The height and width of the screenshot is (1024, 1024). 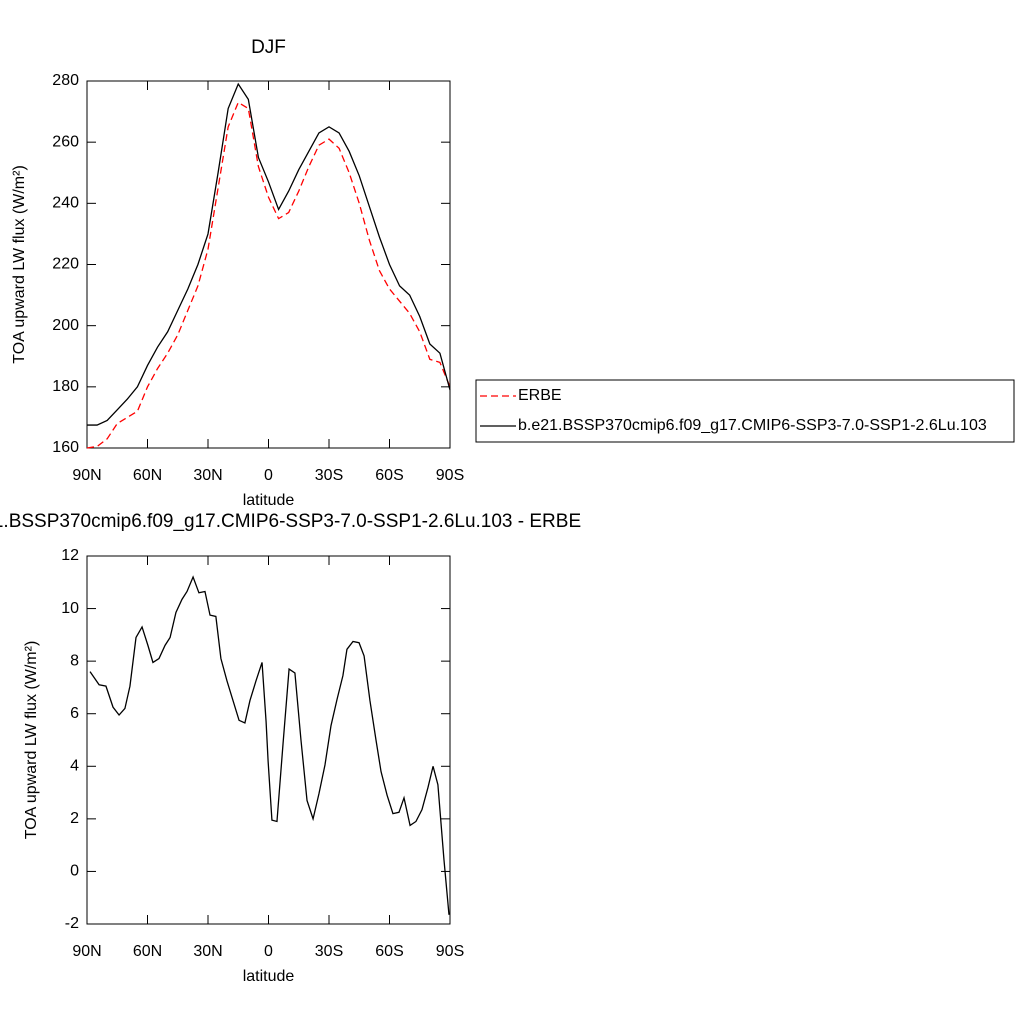 What do you see at coordinates (72, 923) in the screenshot?
I see `y-tick-label: -2` at bounding box center [72, 923].